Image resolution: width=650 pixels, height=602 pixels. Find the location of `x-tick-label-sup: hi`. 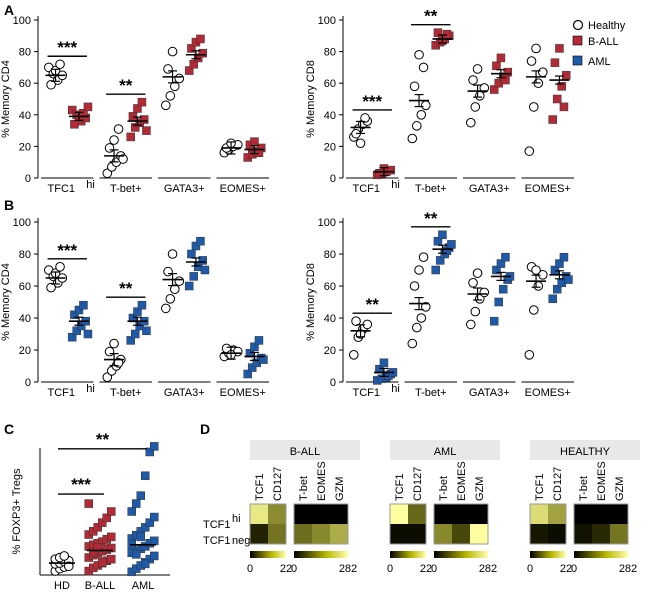

x-tick-label-sup: hi is located at coordinates (90, 185).